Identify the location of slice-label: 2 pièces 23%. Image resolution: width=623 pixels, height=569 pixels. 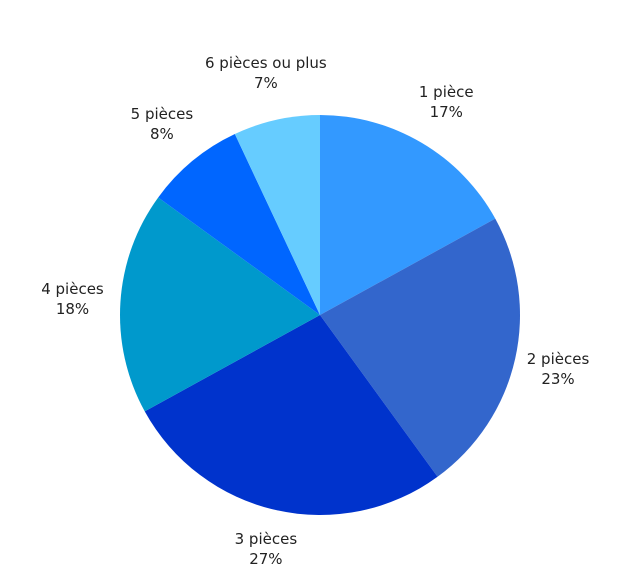
(558, 369).